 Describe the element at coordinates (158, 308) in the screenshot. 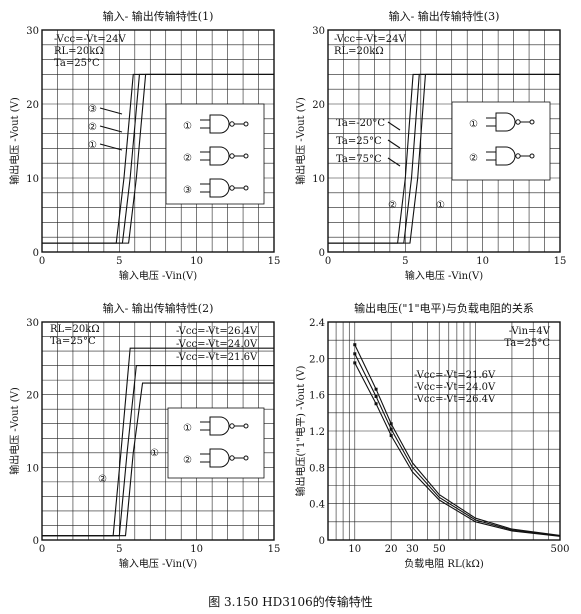

I see `chart-title: 输入- 输出传输特性(2)` at that location.